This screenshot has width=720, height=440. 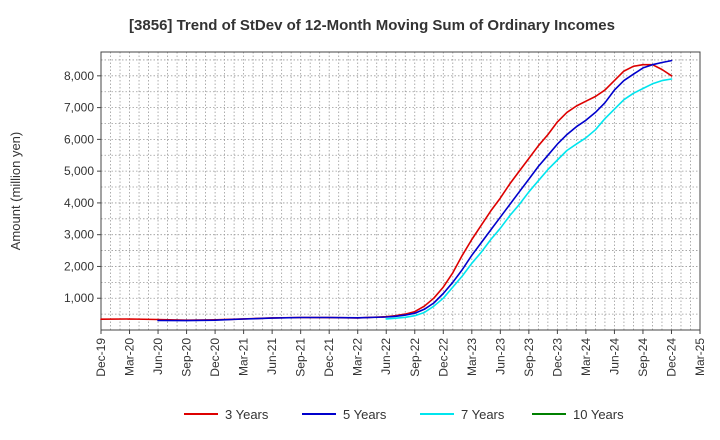 I want to click on x-tick-label: Mar-22, so click(x=358, y=357).